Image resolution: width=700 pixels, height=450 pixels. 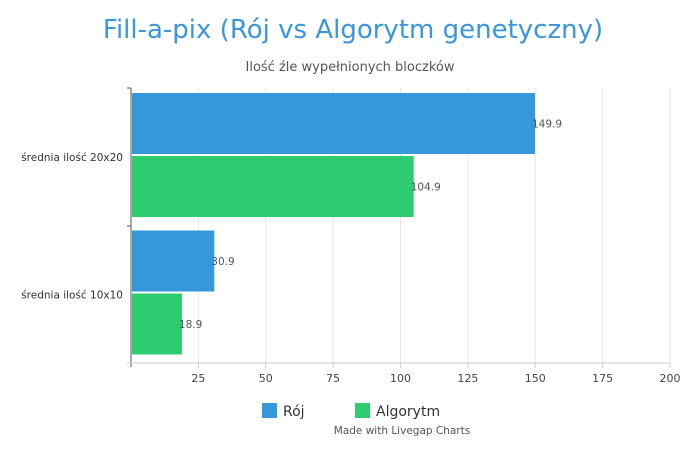 I want to click on data-label: 18.9, so click(x=190, y=325).